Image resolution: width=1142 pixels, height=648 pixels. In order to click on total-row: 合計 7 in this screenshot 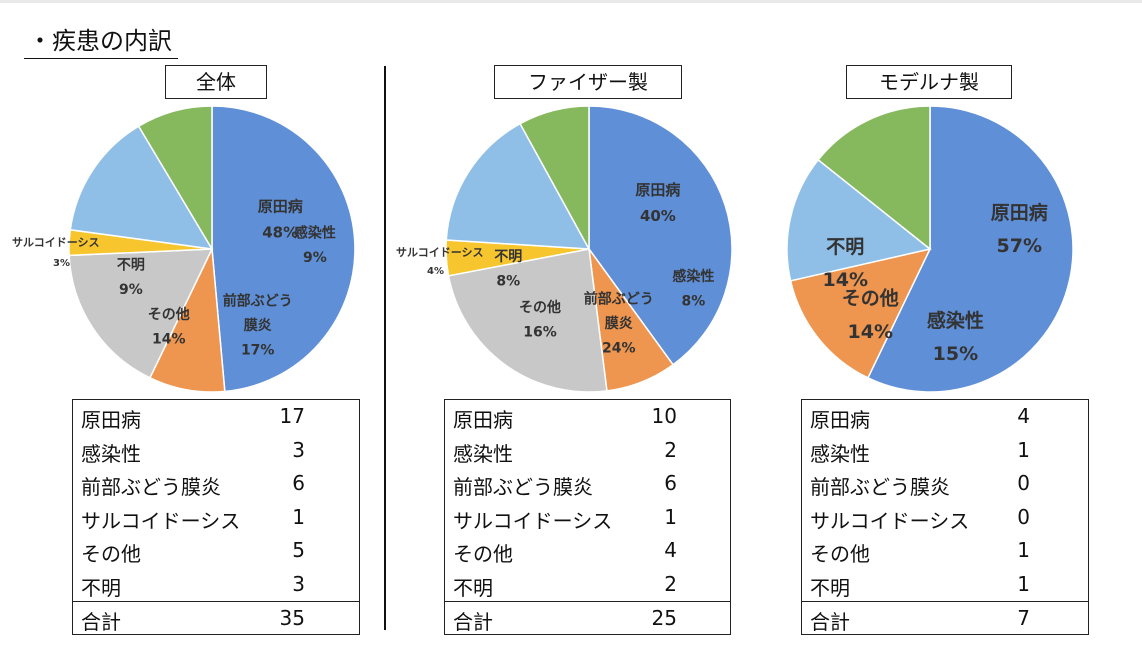, I will do `click(945, 617)`.